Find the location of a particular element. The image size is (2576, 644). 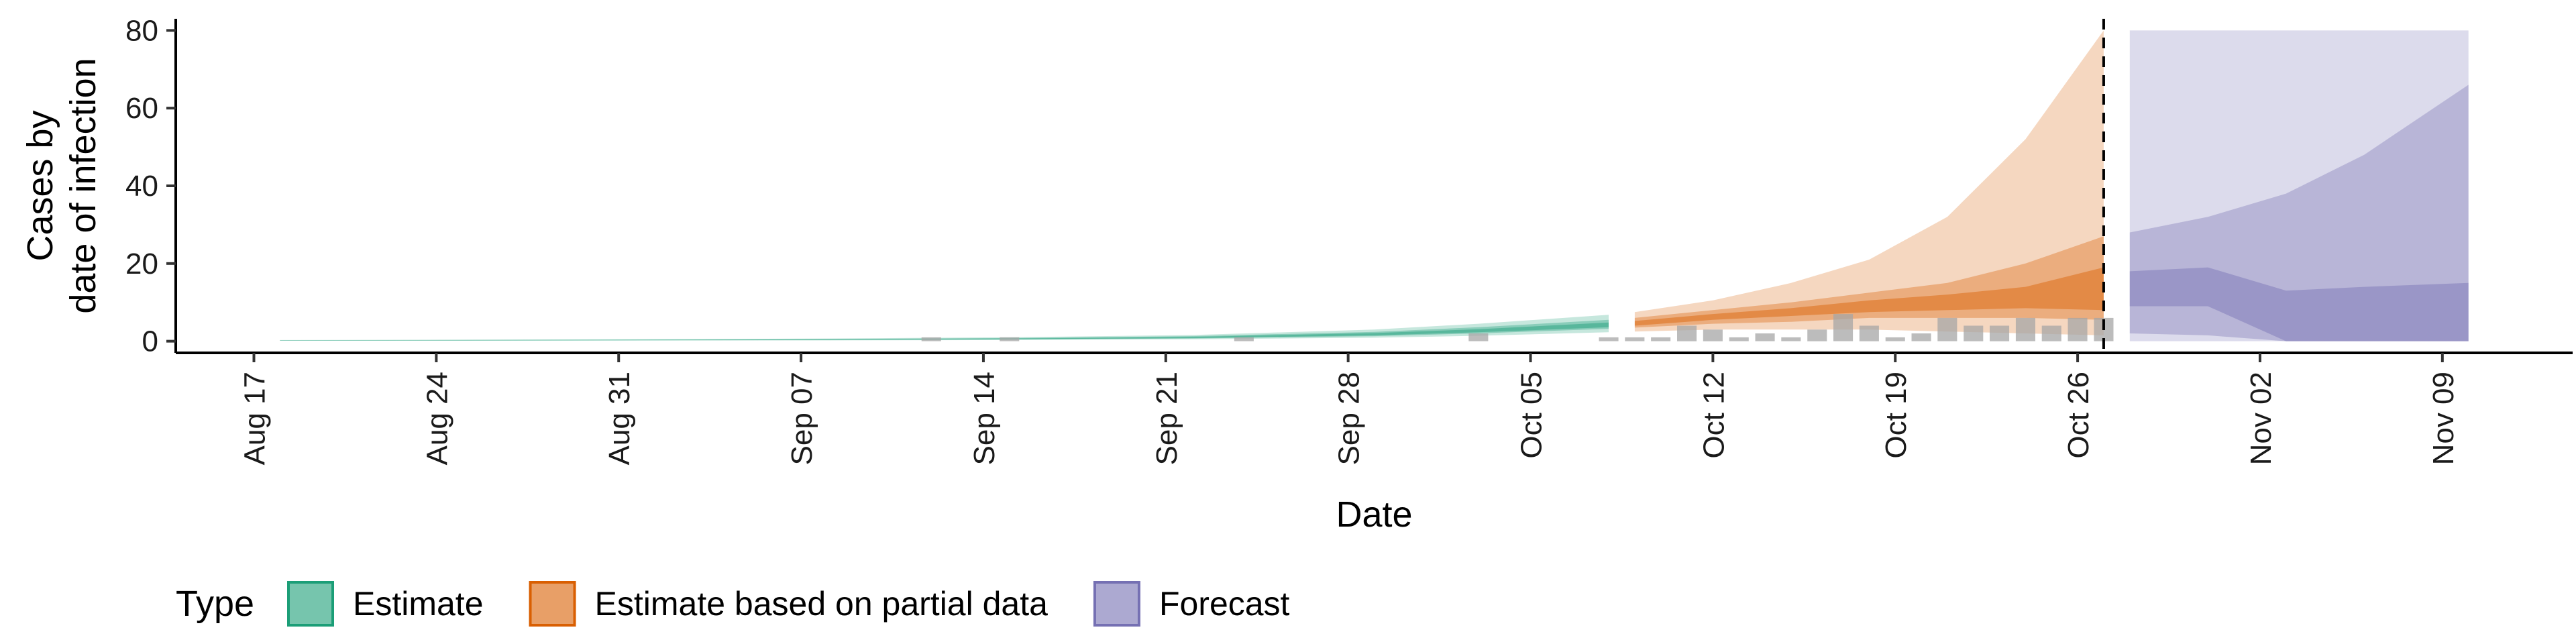

band-2-mid is located at coordinates (2299, 213).